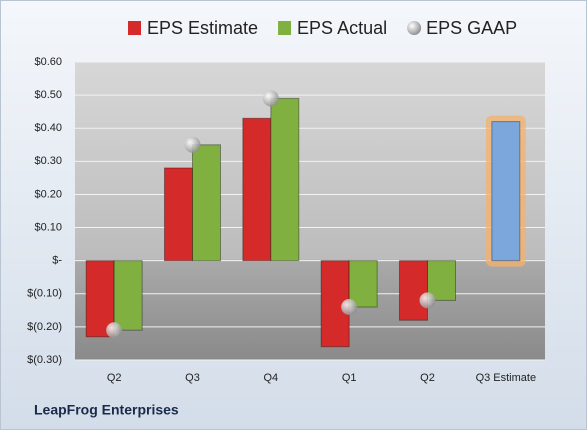 The width and height of the screenshot is (587, 435). What do you see at coordinates (48, 128) in the screenshot?
I see `y-tick-label: $0.40` at bounding box center [48, 128].